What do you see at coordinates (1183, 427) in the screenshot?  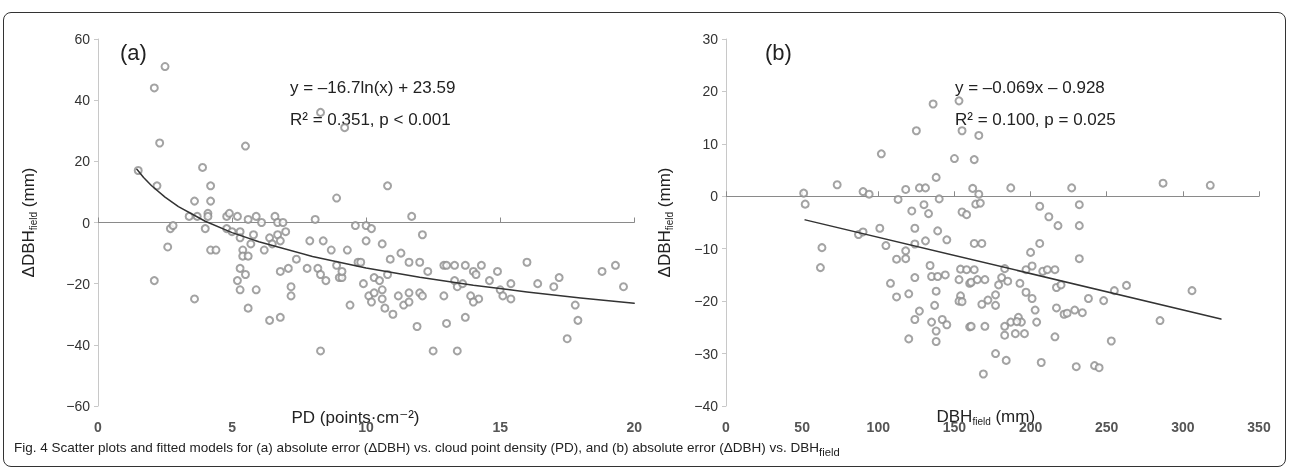 I see `x-tick-label: 300` at bounding box center [1183, 427].